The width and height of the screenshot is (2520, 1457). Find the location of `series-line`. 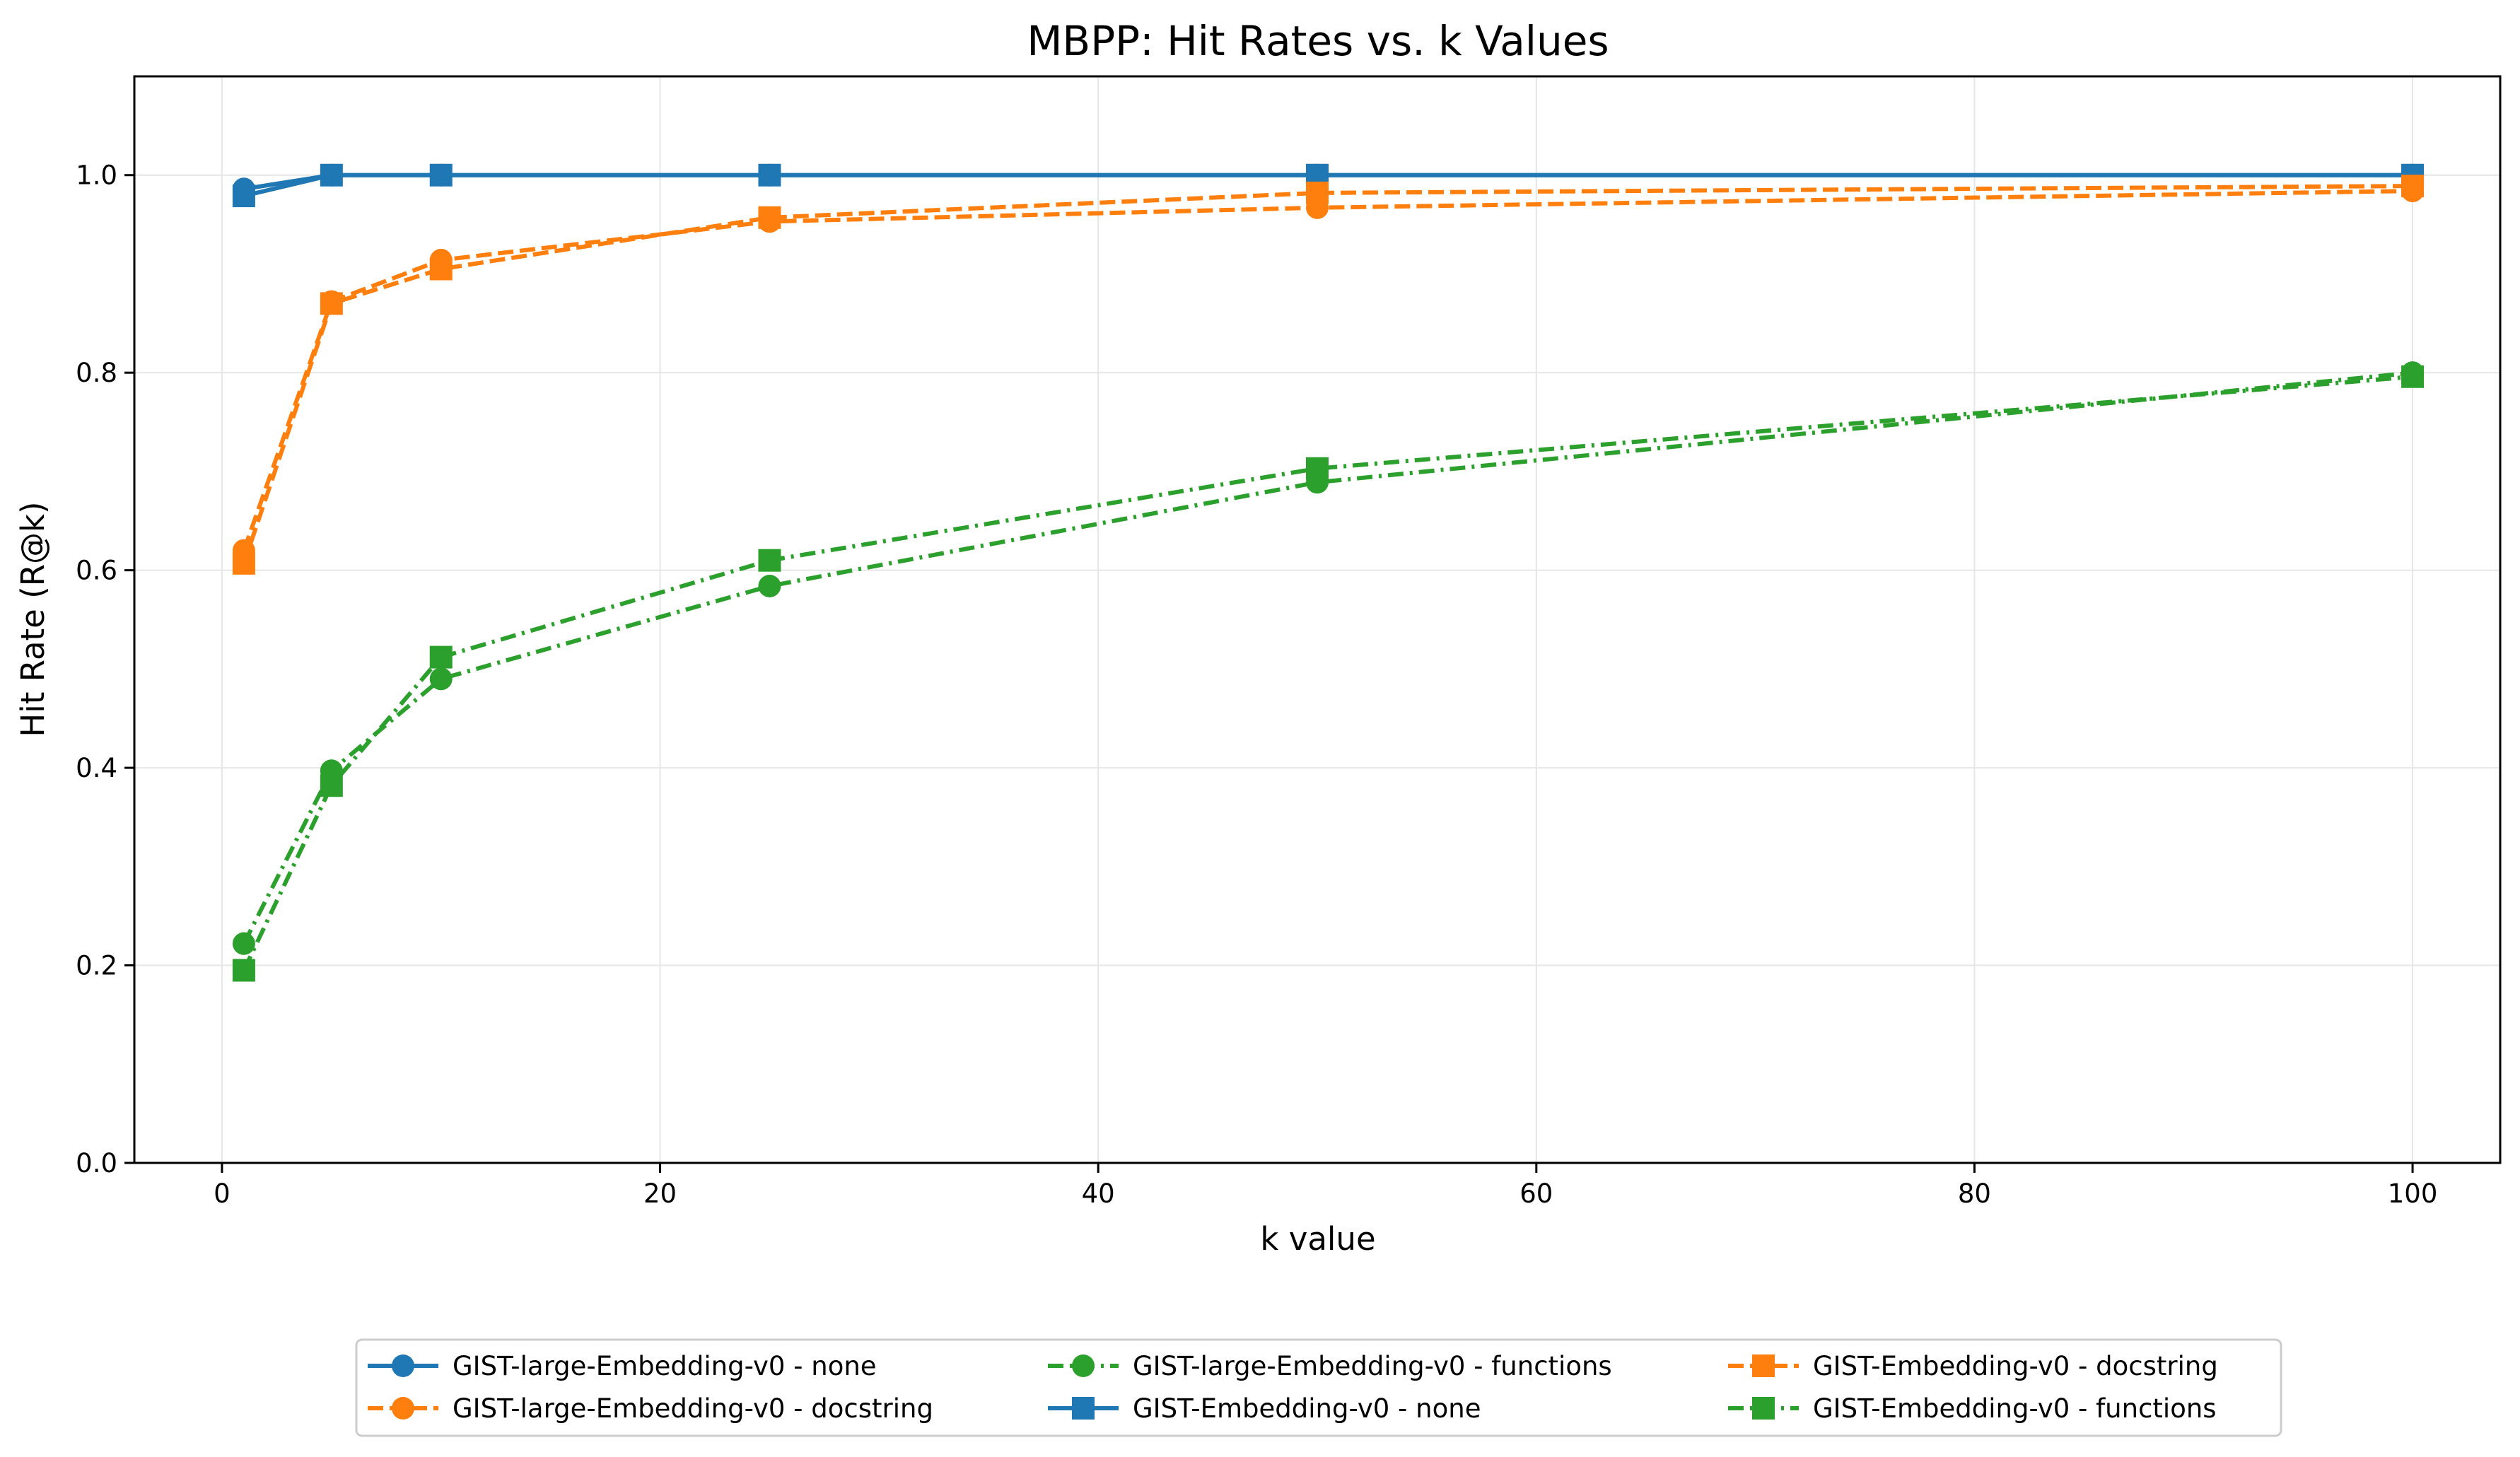

series-line is located at coordinates (1328, 185).